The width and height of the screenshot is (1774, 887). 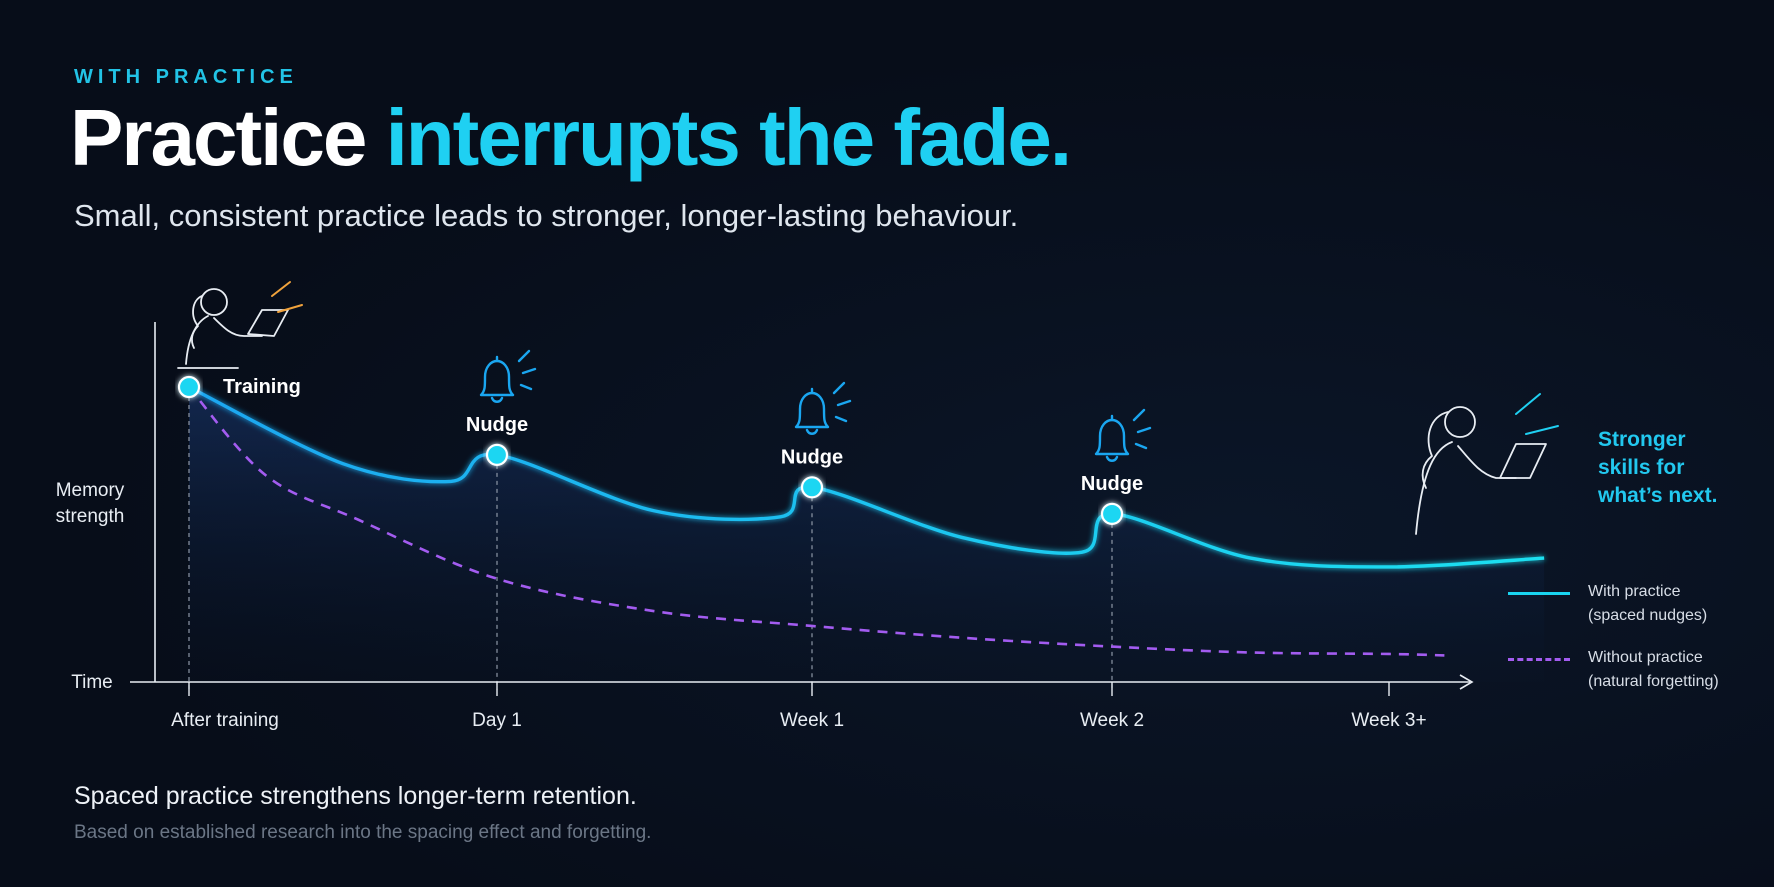 I want to click on headline: Practice interrupts the fade., so click(x=571, y=138).